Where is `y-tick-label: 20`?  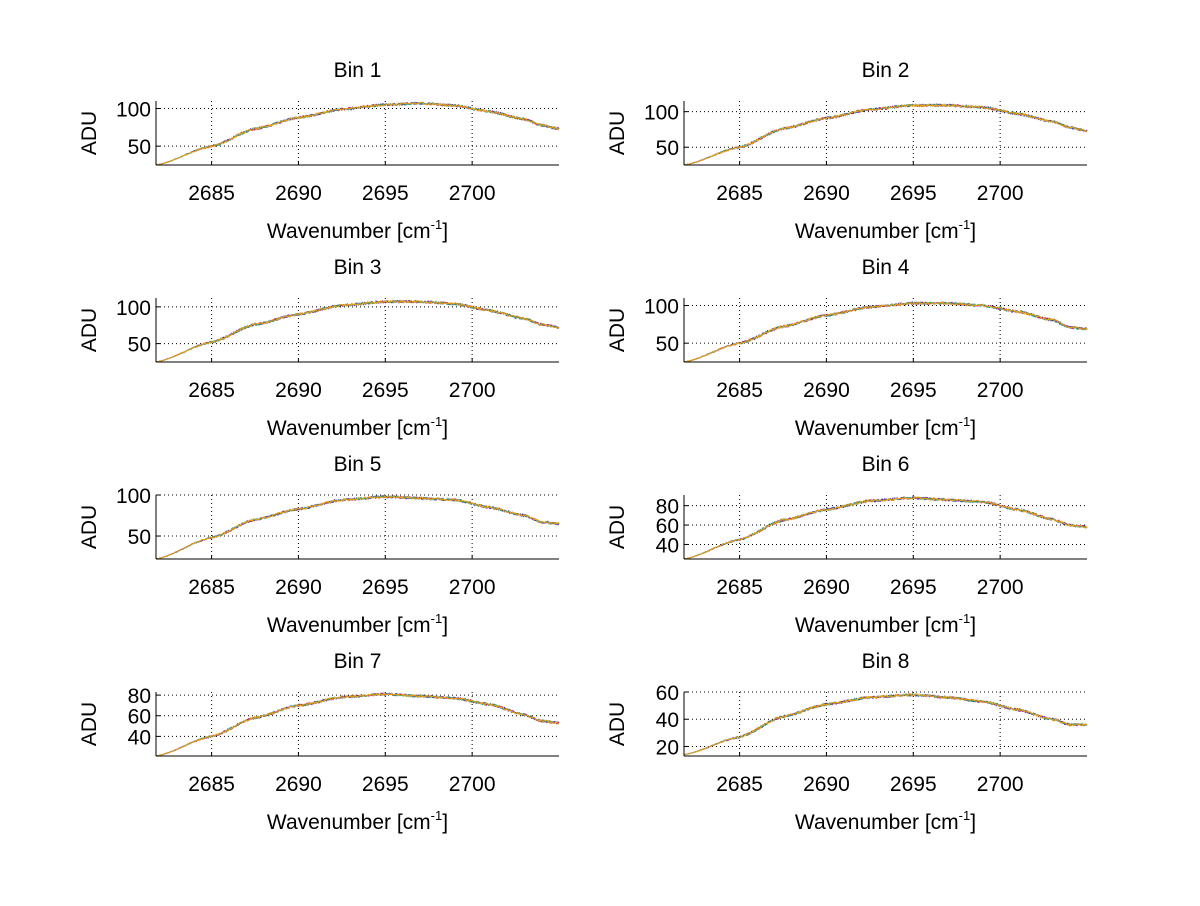 y-tick-label: 20 is located at coordinates (667, 747).